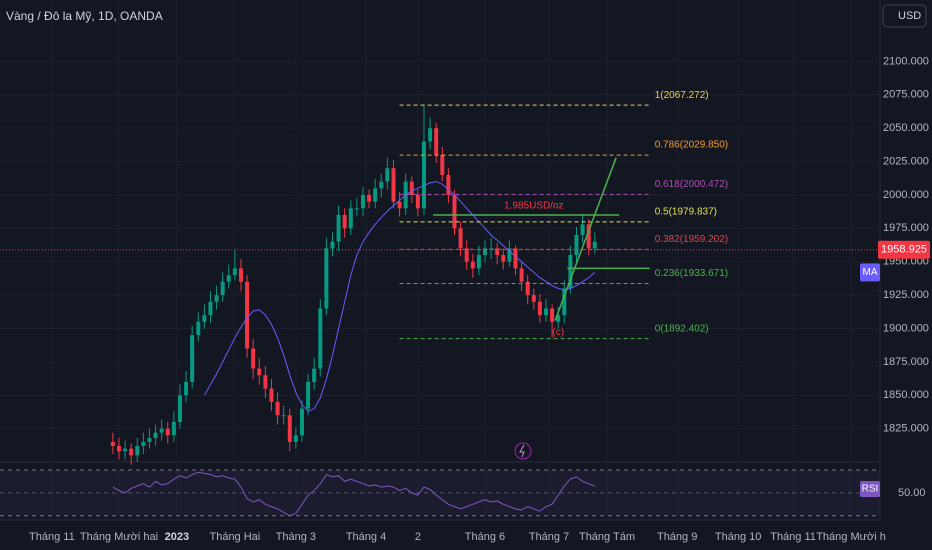 This screenshot has width=932, height=550. What do you see at coordinates (682, 328) in the screenshot?
I see `fib-label: 0(1892.402)` at bounding box center [682, 328].